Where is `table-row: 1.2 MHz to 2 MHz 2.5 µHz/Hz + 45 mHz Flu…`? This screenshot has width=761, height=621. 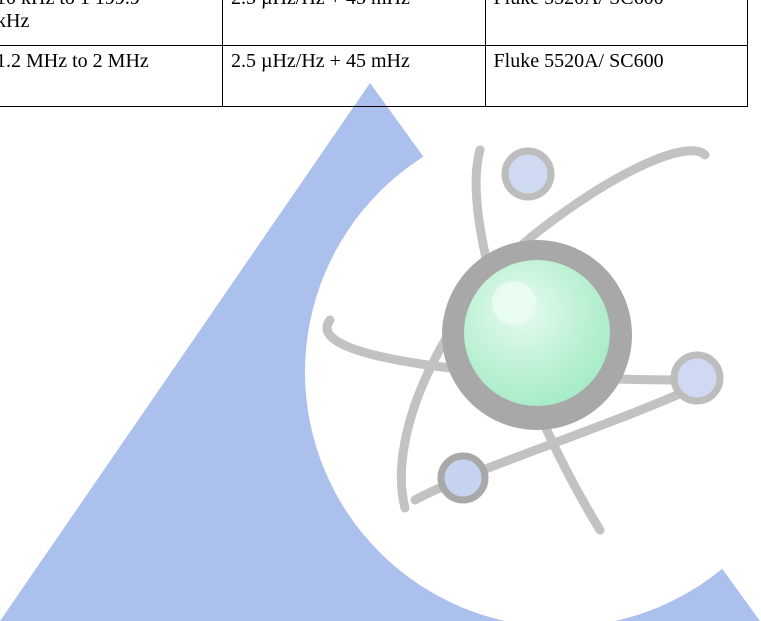 table-row: 1.2 MHz to 2 MHz 2.5 µHz/Hz + 45 mHz Flu… is located at coordinates (374, 76).